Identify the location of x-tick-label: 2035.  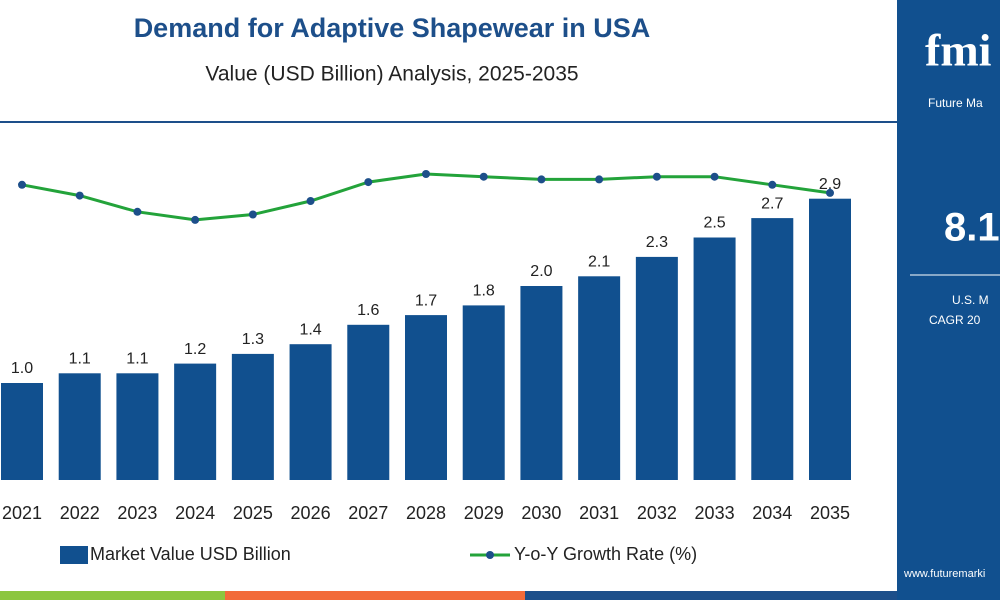
(830, 513).